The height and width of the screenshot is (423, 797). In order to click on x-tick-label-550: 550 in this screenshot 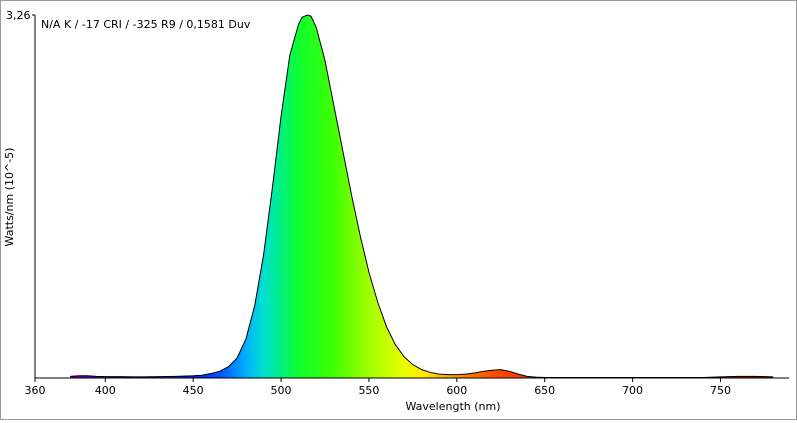, I will do `click(368, 390)`.